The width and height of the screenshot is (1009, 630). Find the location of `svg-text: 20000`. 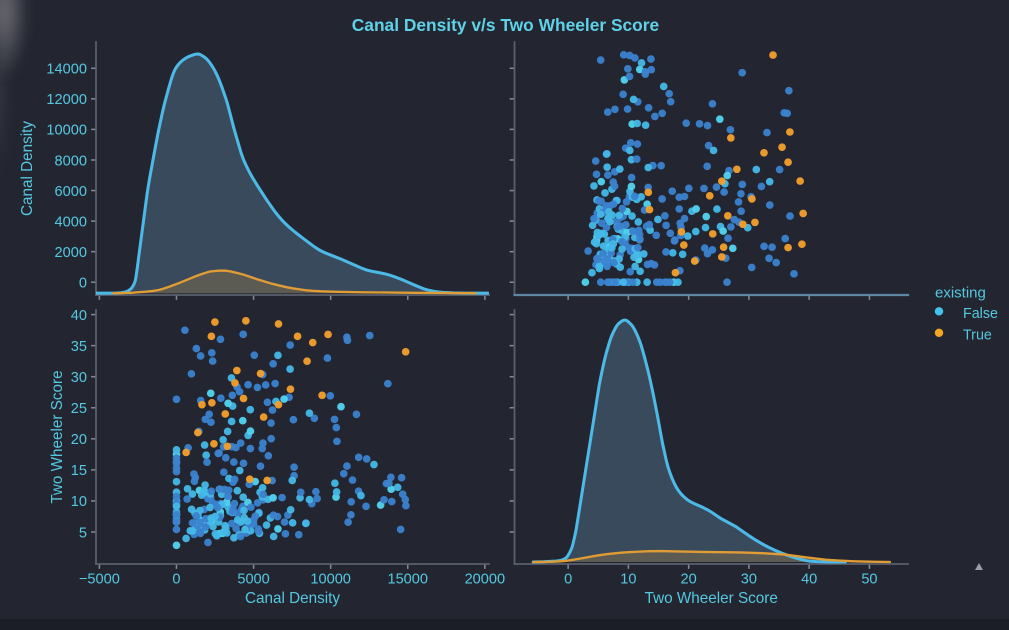

svg-text: 20000 is located at coordinates (485, 580).